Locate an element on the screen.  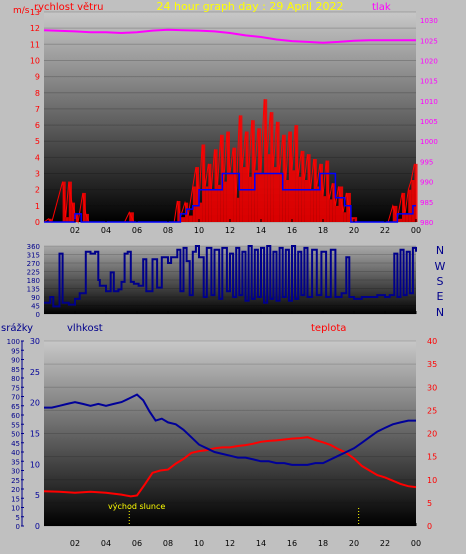
temperature-tick-label: 0 is located at coordinates (429, 526).